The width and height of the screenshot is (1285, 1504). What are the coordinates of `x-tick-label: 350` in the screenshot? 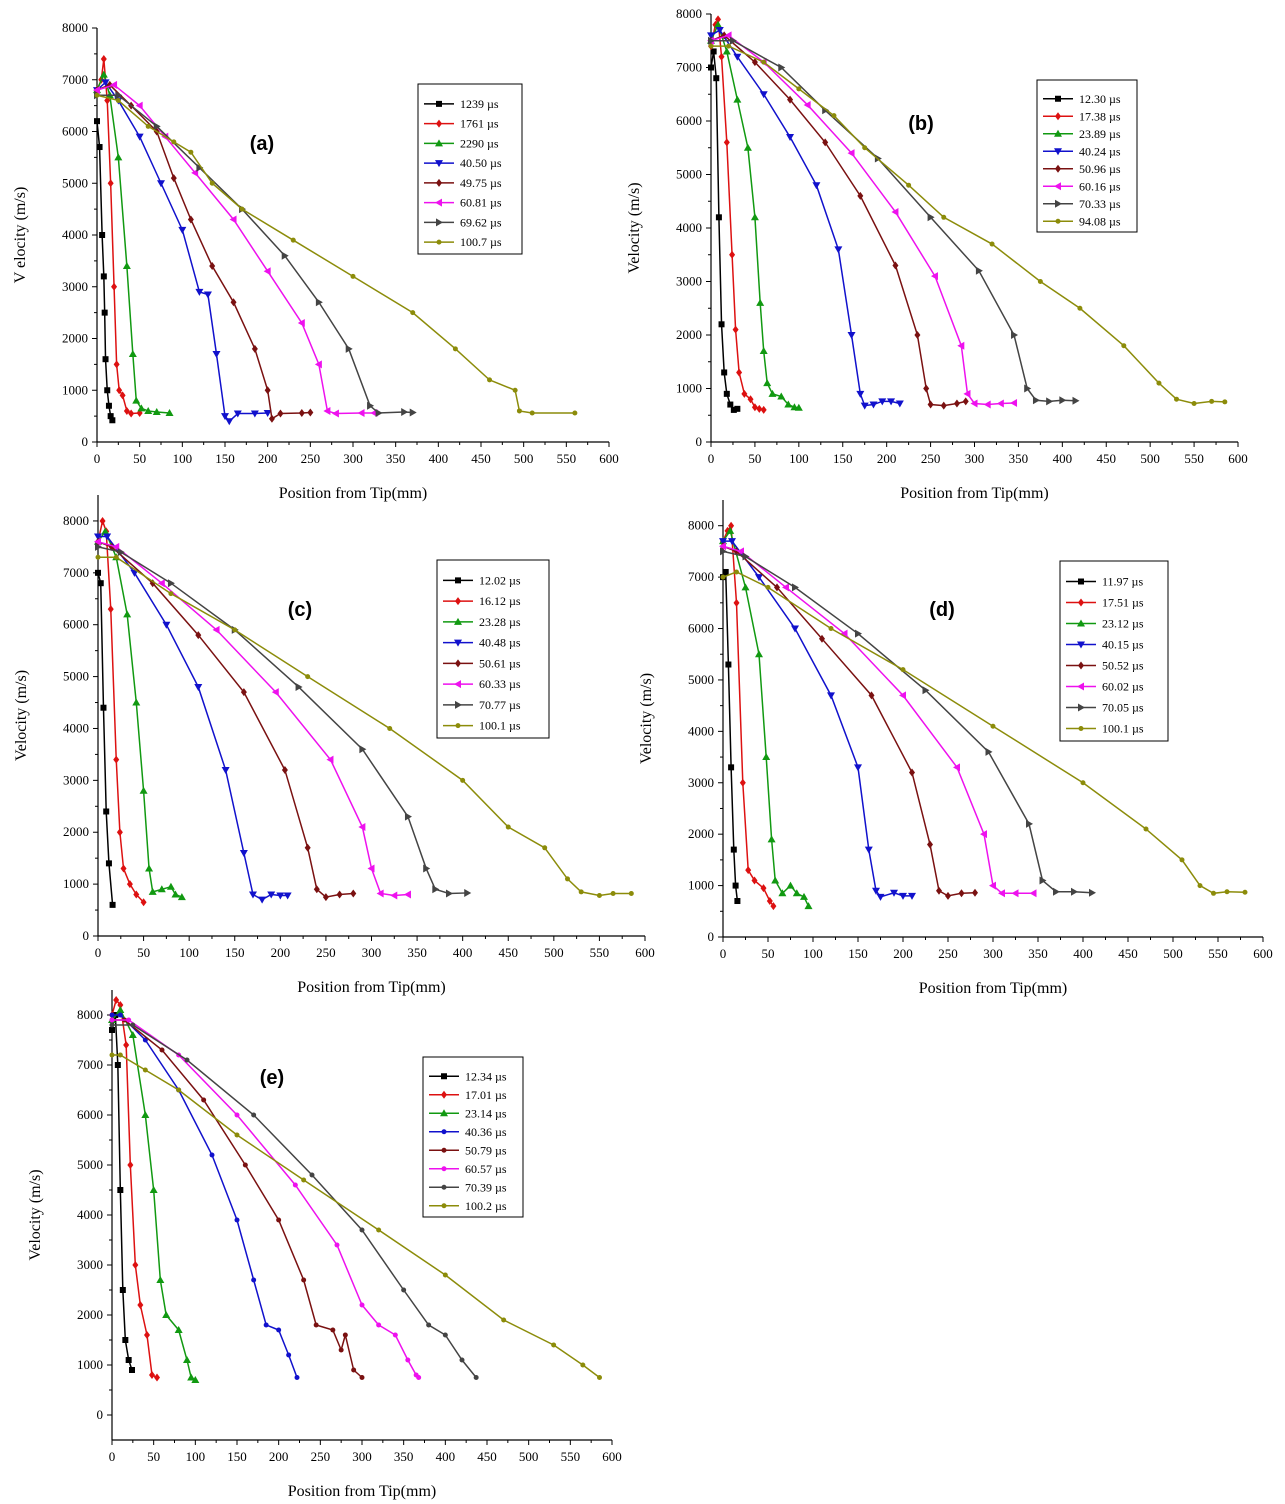 It's located at (404, 1456).